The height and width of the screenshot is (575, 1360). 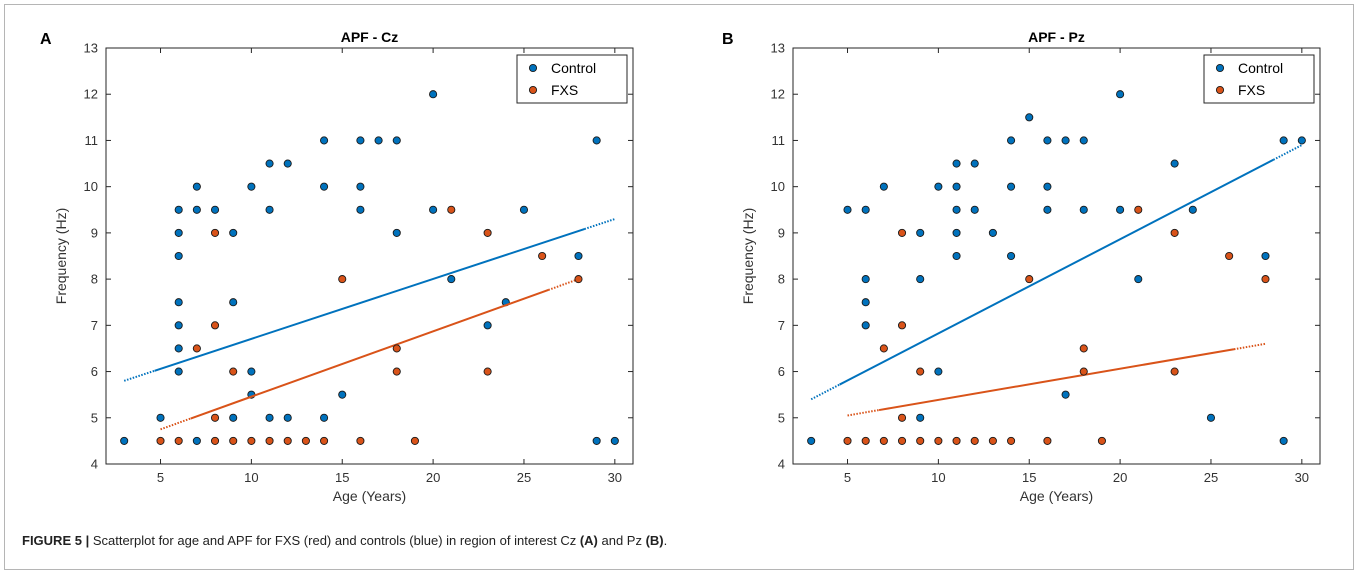 I want to click on series-fxs, so click(x=1056, y=325).